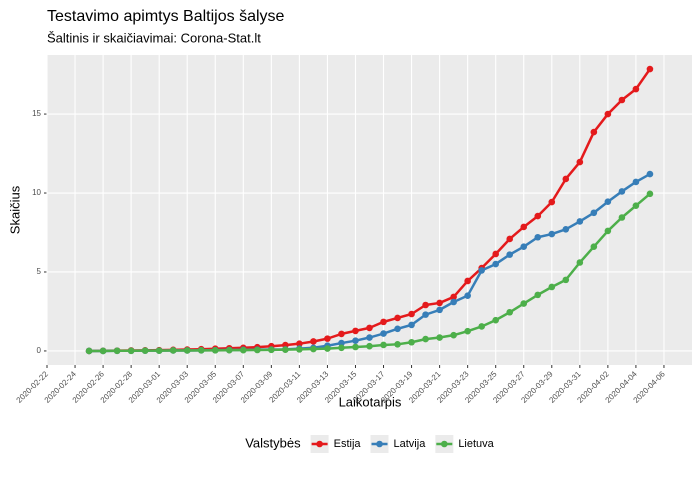 The height and width of the screenshot is (500, 700). I want to click on chart-title: Testavimo apimtys Baltijos šalyse, so click(166, 16).